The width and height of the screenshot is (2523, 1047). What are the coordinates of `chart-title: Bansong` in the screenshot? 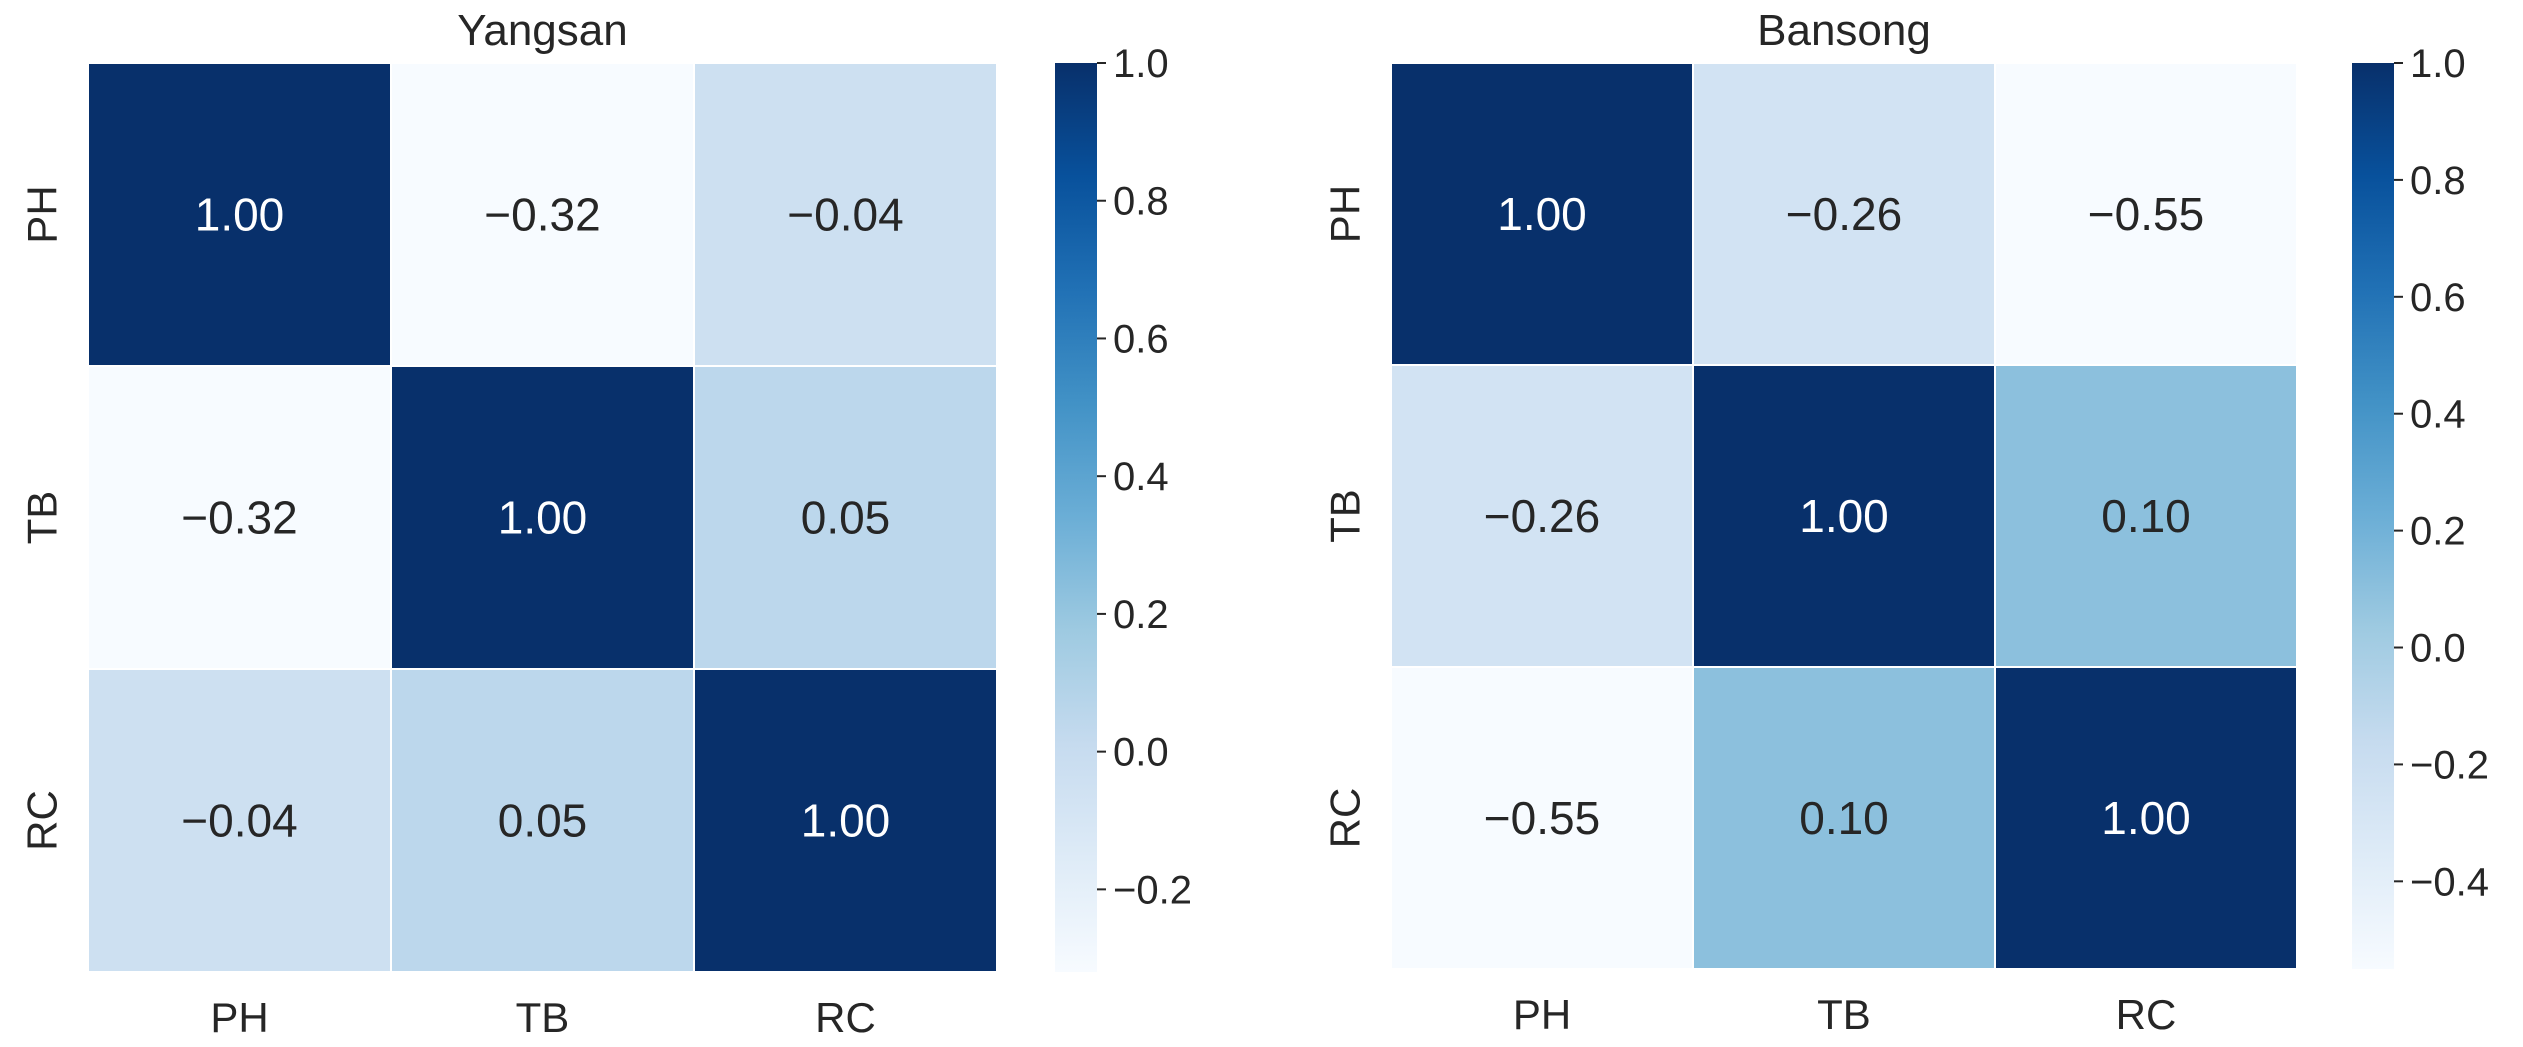 It's located at (1844, 30).